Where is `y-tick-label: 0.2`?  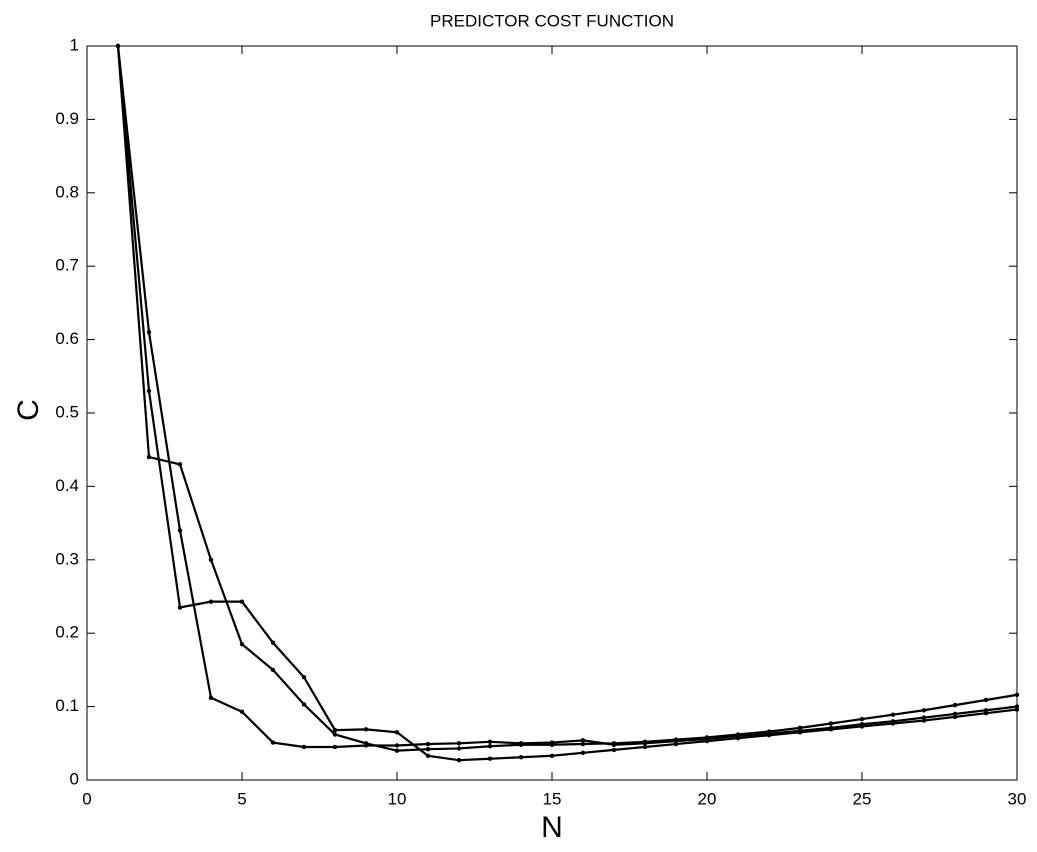 y-tick-label: 0.2 is located at coordinates (67, 632).